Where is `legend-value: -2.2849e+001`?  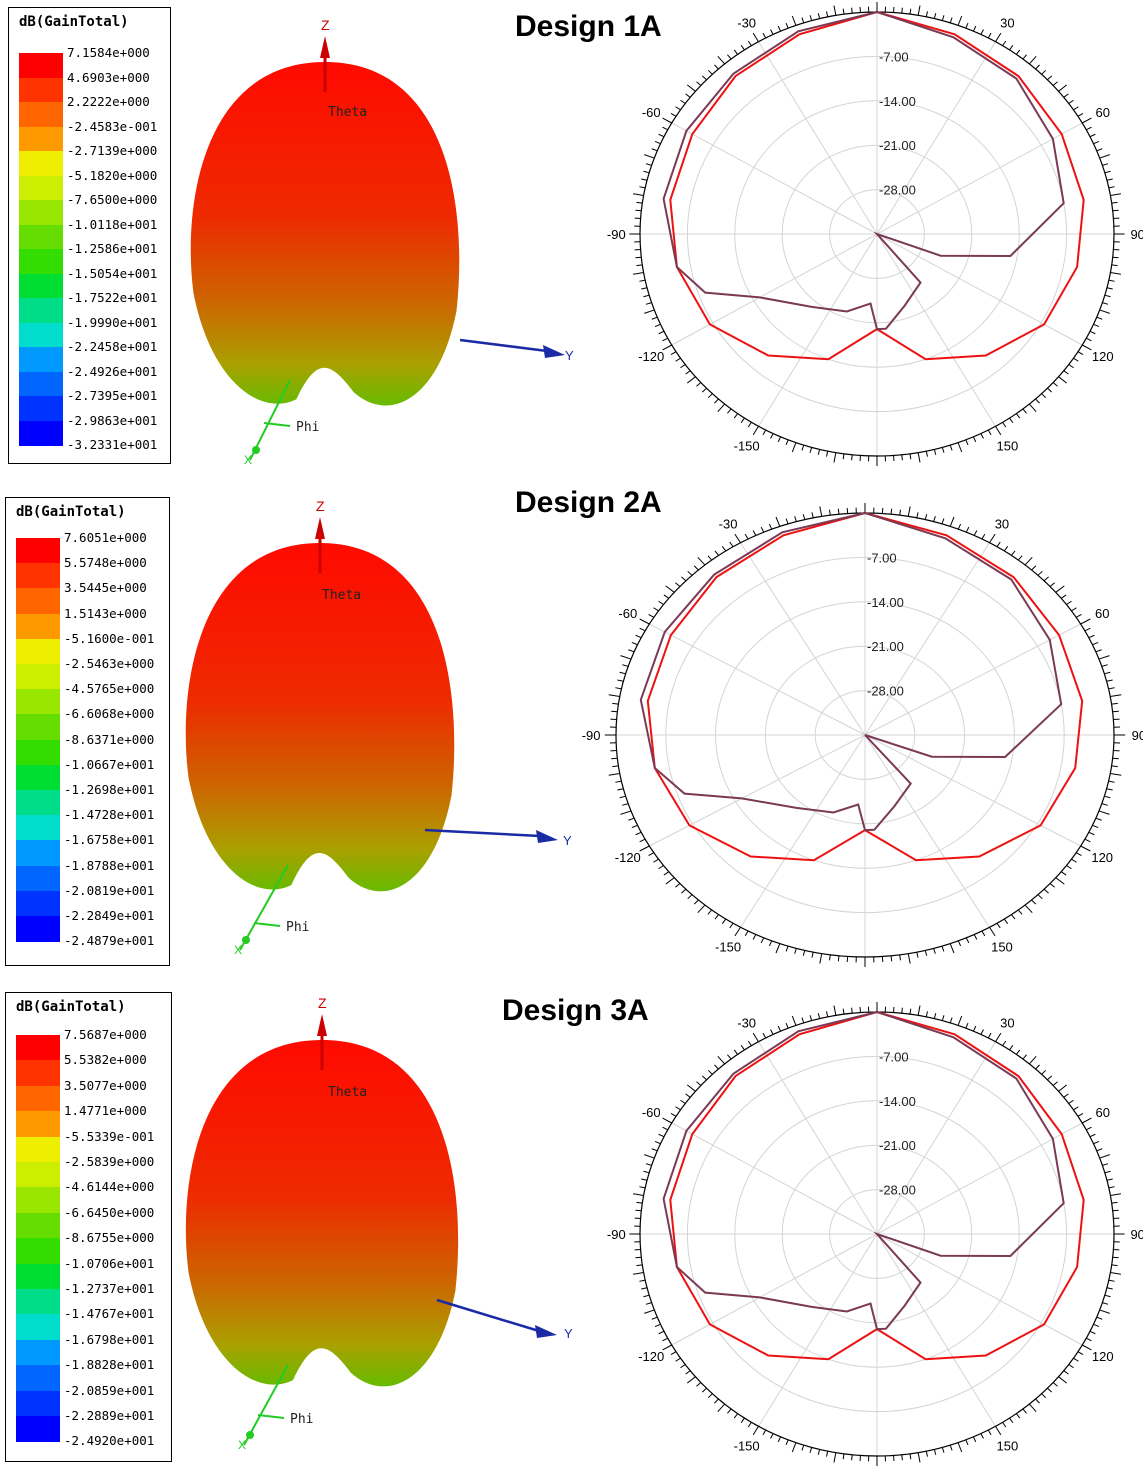
legend-value: -2.2849e+001 is located at coordinates (109, 915).